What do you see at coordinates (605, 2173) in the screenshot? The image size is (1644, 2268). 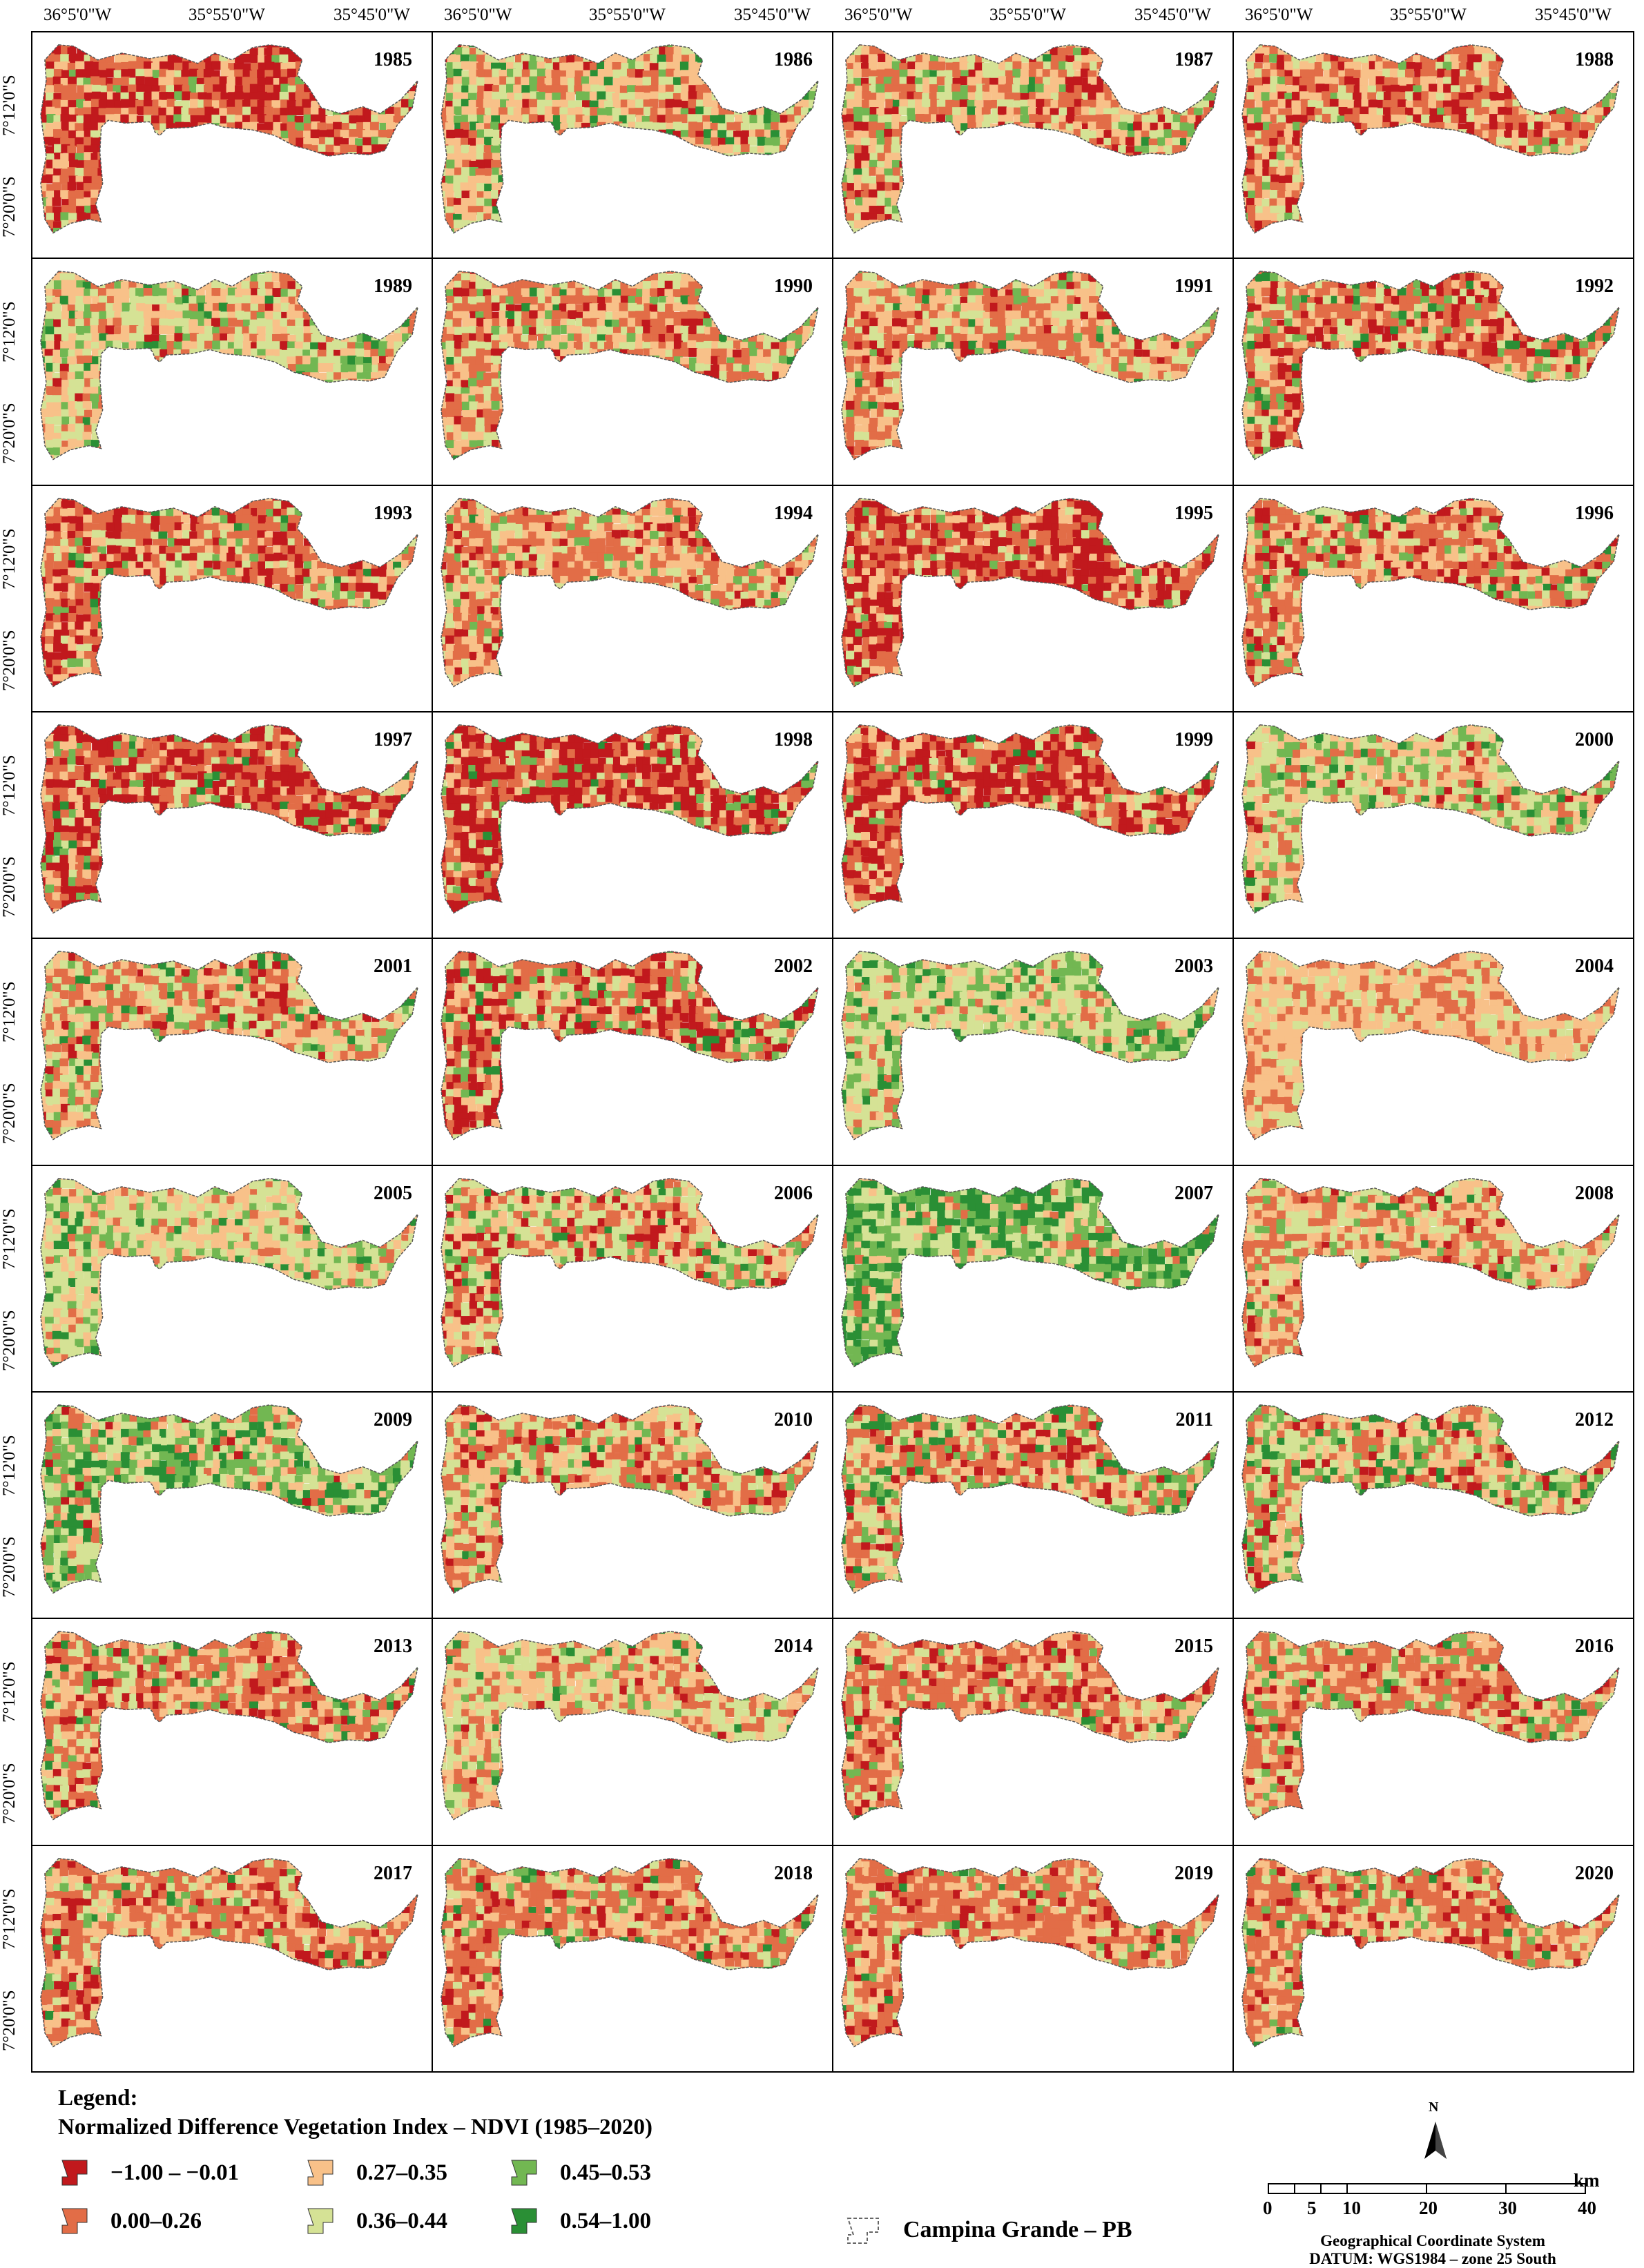 I see `legend-label-5: 0.45–0.53` at bounding box center [605, 2173].